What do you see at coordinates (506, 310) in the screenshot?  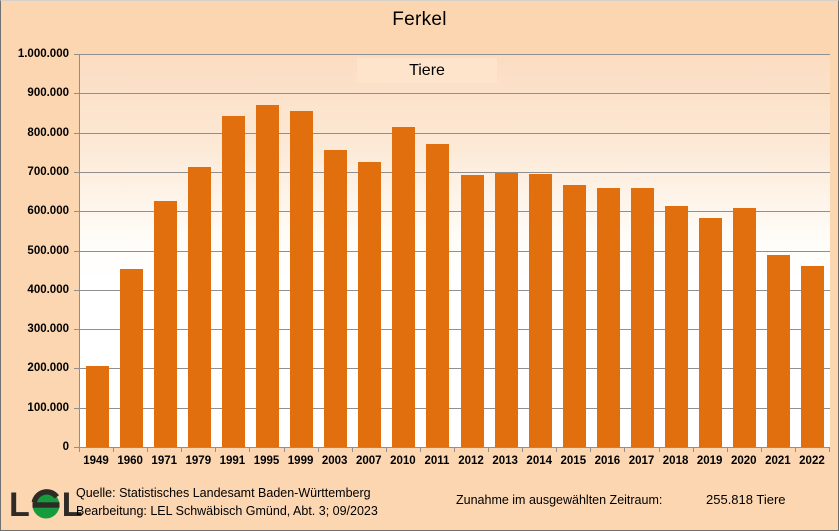 I see `bar-2013` at bounding box center [506, 310].